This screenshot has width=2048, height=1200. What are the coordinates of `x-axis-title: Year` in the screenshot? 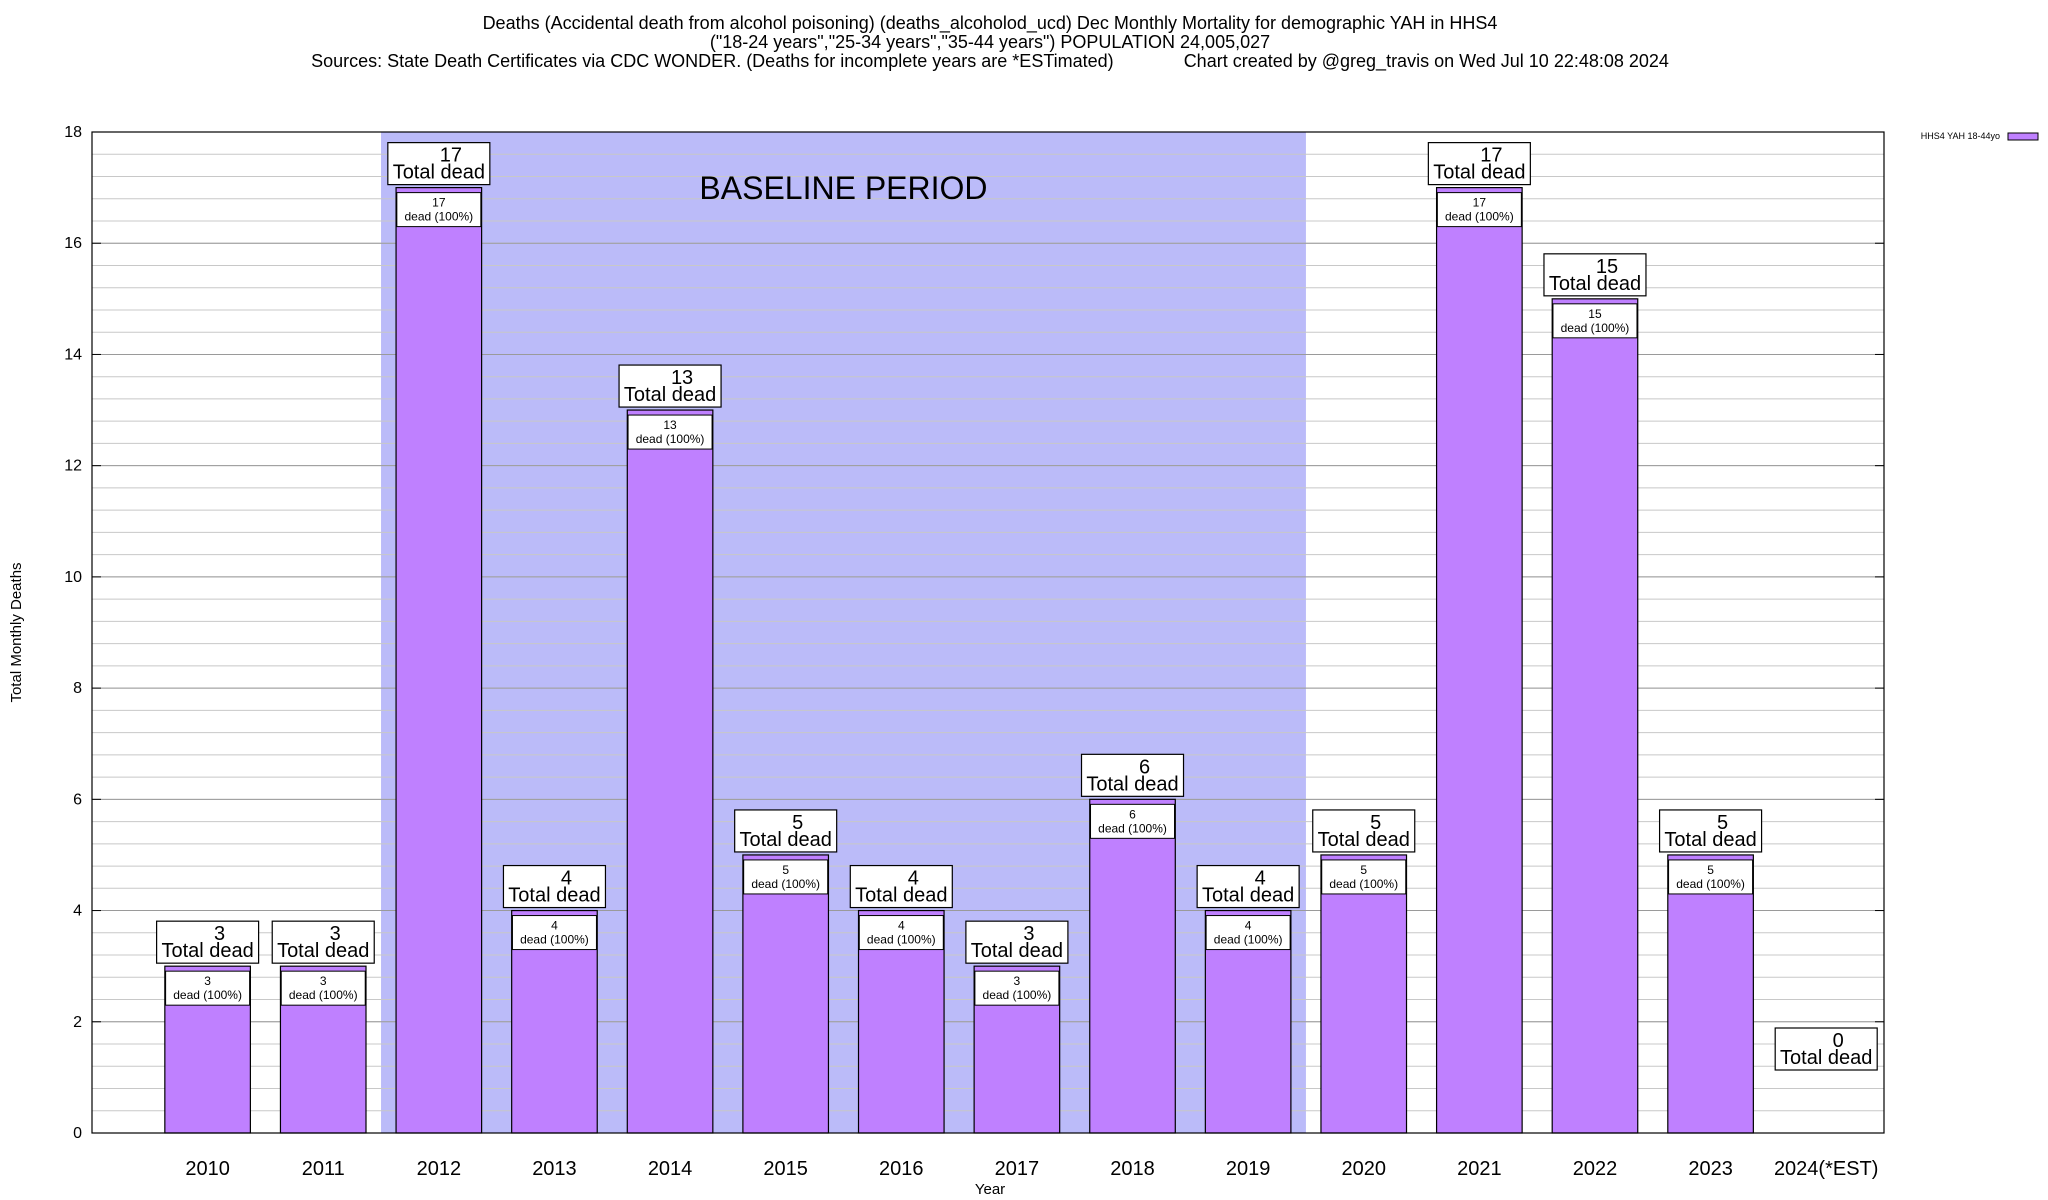 It's located at (990, 1189).